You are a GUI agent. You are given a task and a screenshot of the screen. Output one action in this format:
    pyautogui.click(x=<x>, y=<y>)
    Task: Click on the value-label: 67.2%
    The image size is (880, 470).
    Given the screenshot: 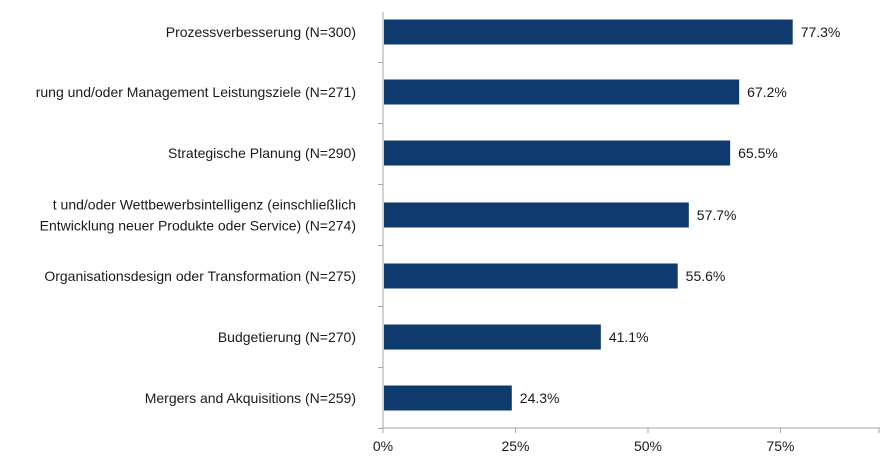 What is the action you would take?
    pyautogui.click(x=767, y=92)
    